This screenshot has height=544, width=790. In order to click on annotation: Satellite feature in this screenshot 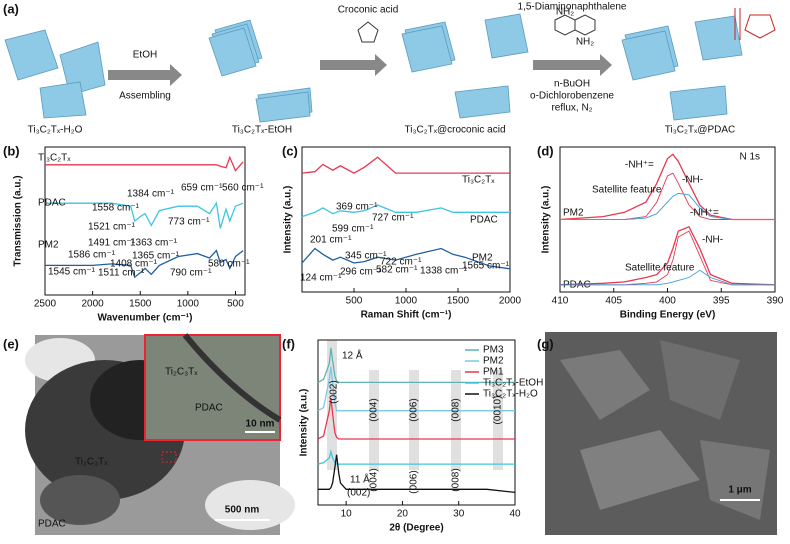, I will do `click(627, 190)`.